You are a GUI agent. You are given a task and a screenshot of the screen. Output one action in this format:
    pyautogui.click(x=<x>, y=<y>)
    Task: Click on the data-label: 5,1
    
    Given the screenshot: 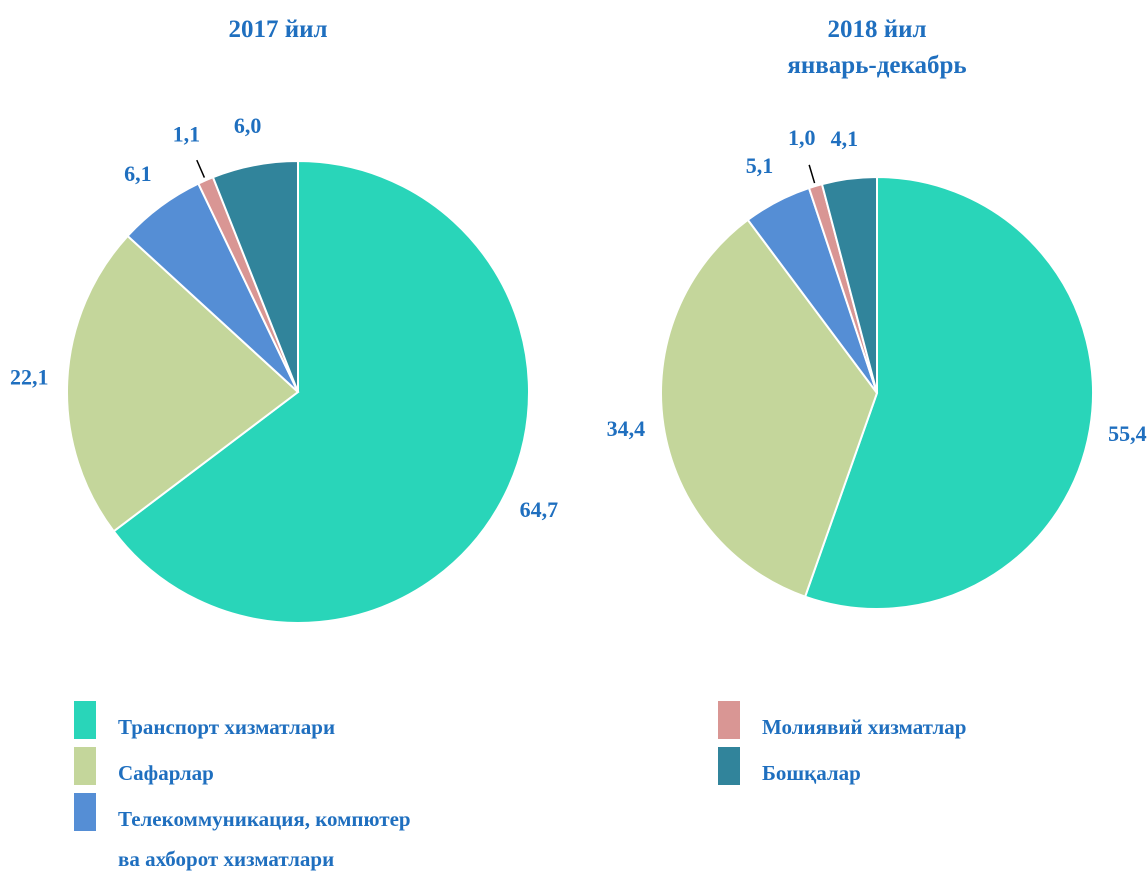 What is the action you would take?
    pyautogui.click(x=760, y=165)
    